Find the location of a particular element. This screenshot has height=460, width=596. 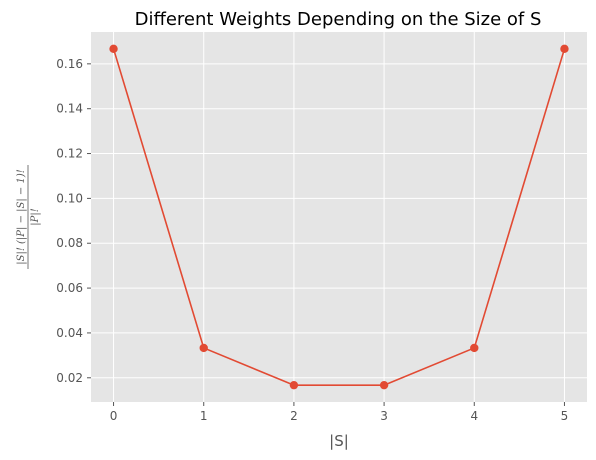

y-tick-label-0: 0.02 is located at coordinates (69, 378).